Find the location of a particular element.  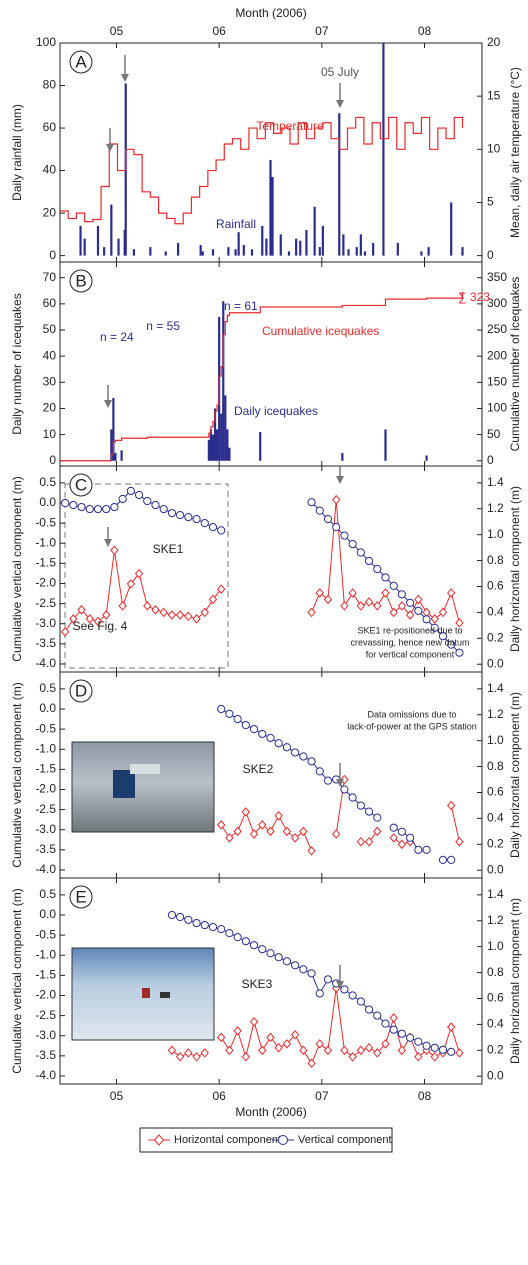

y-tick-label: 0 is located at coordinates (52, 460).